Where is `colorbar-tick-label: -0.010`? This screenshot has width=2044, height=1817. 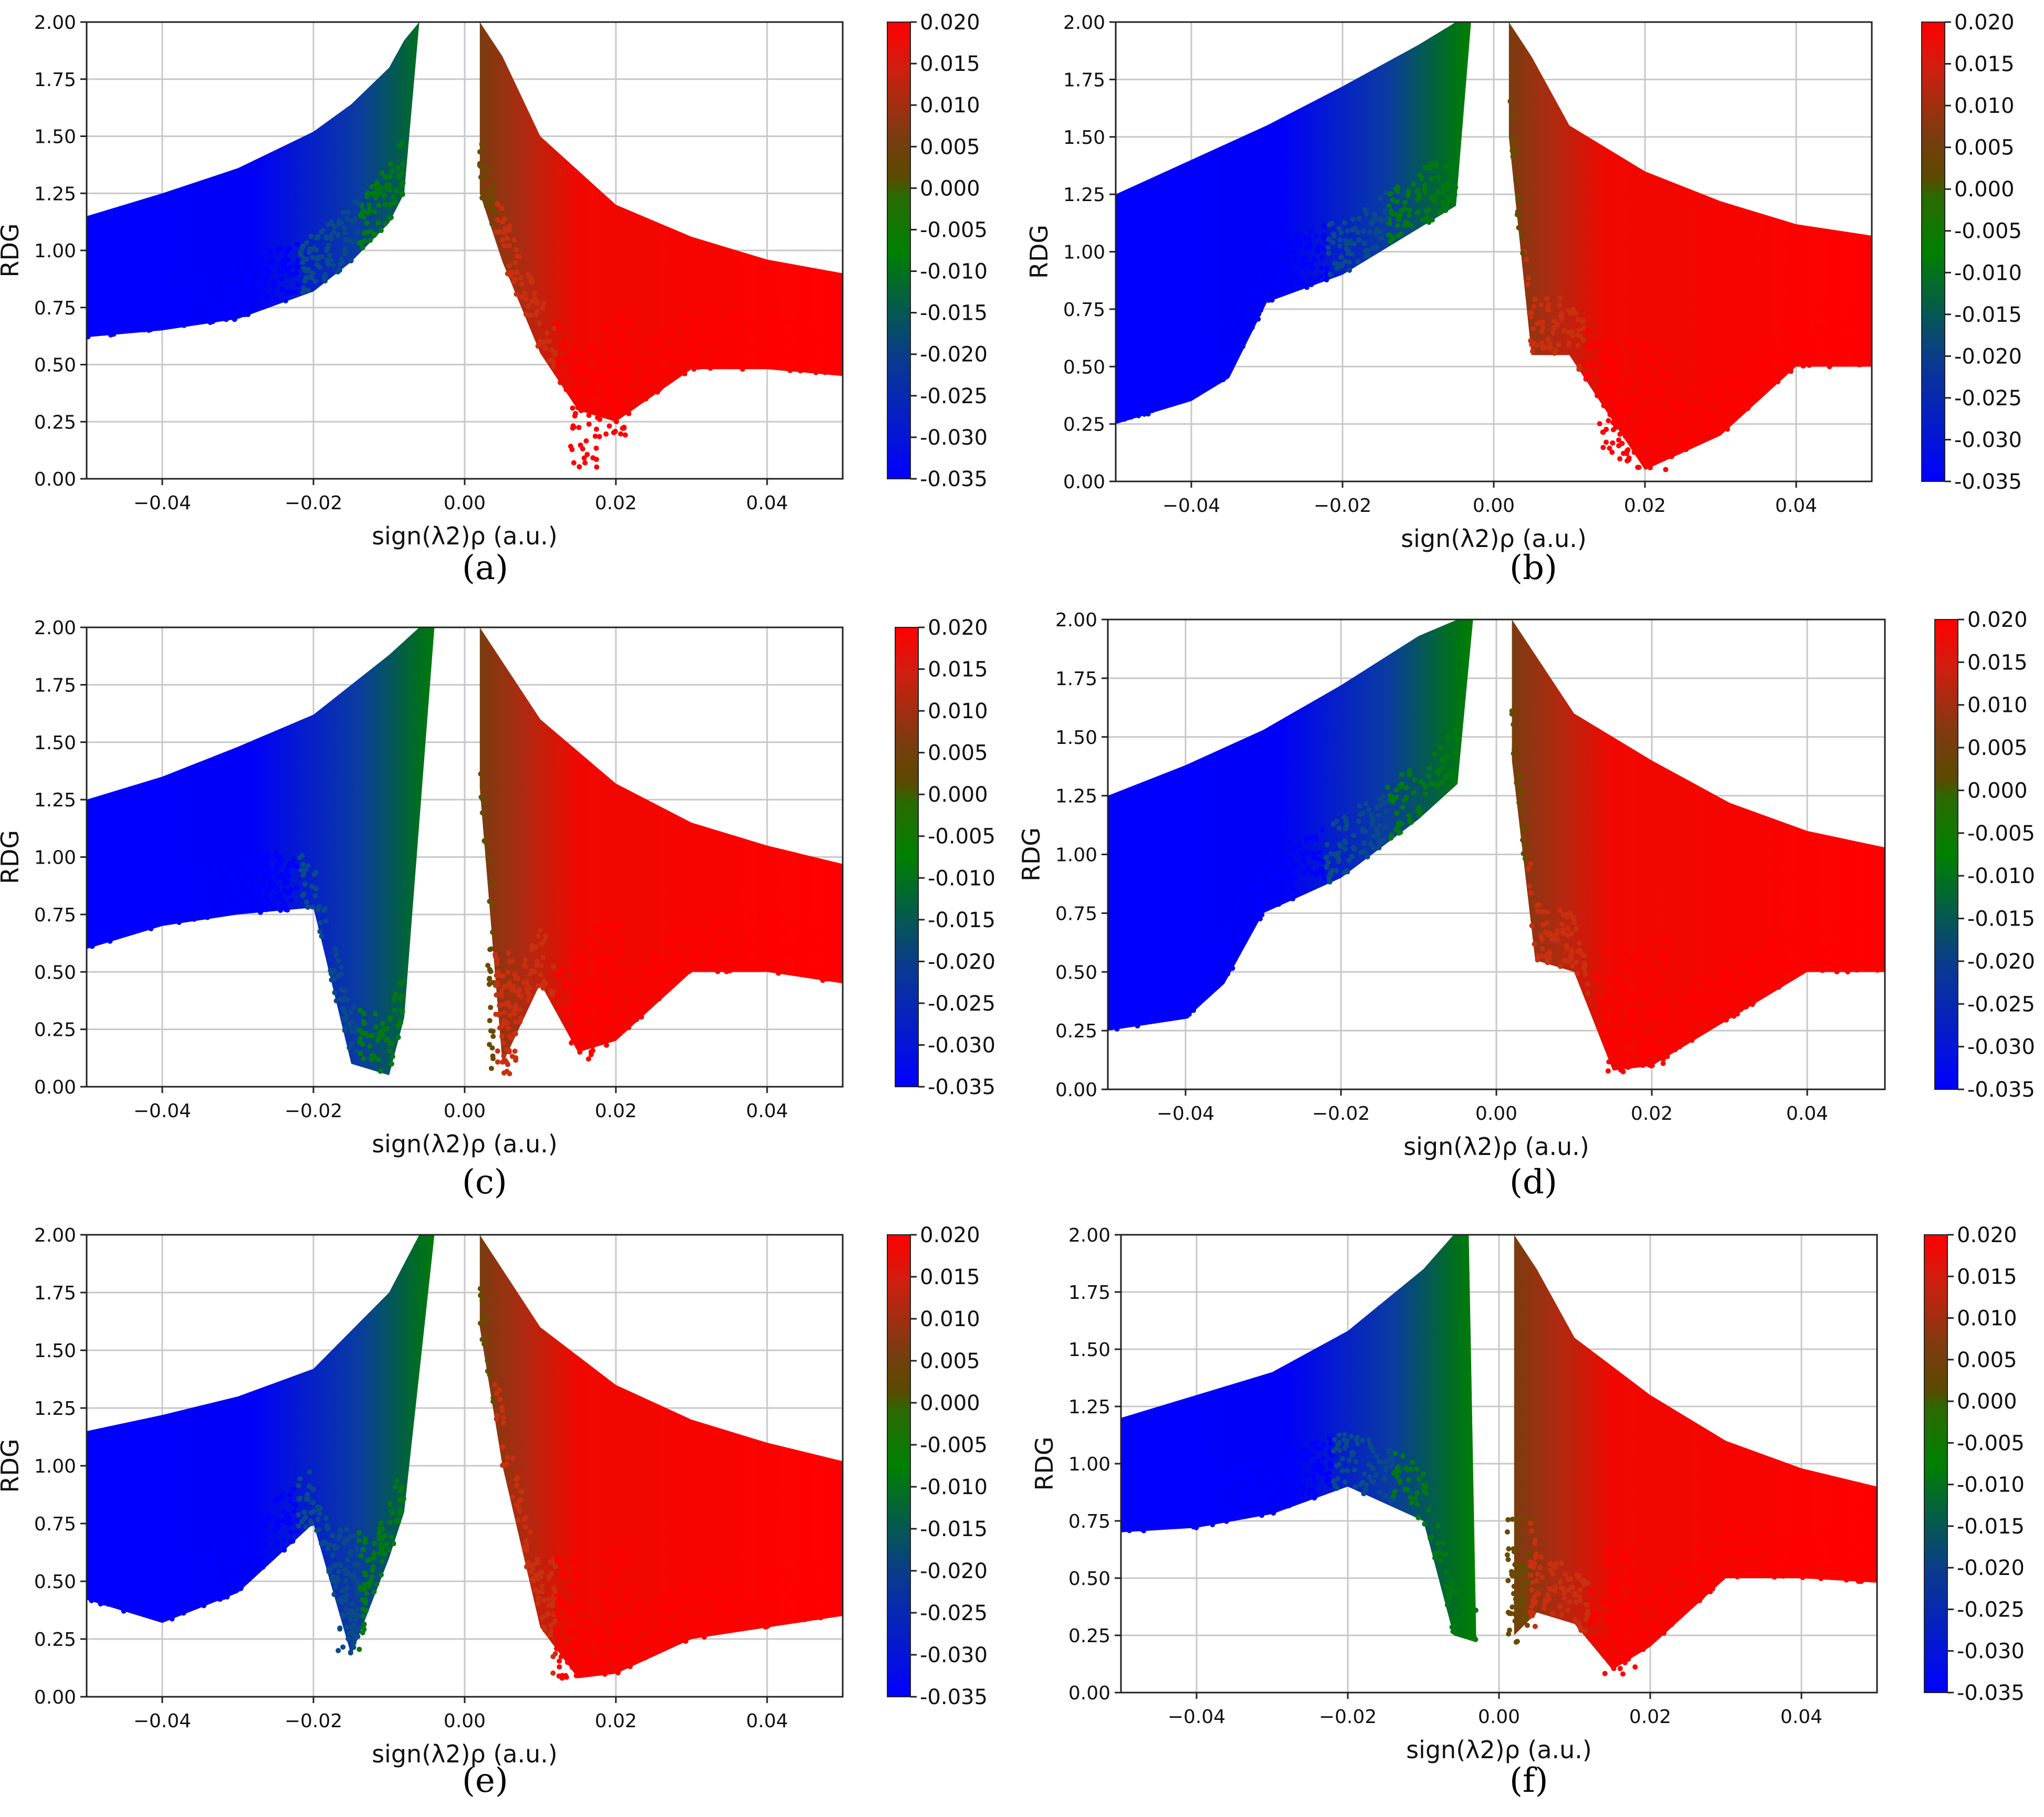 colorbar-tick-label: -0.010 is located at coordinates (1988, 273).